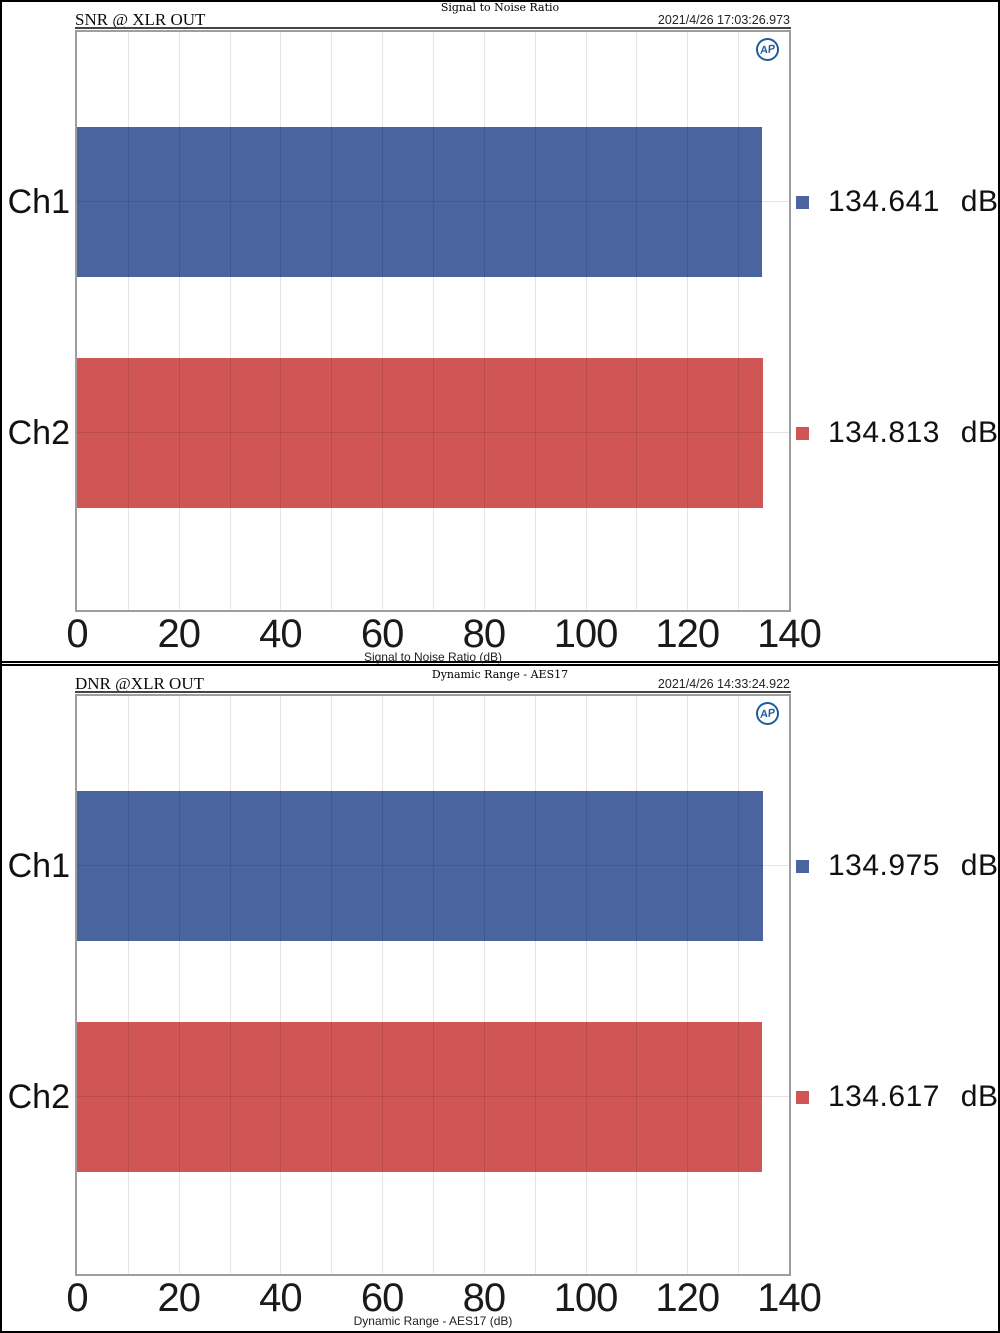 This screenshot has width=1000, height=1333. Describe the element at coordinates (723, 684) in the screenshot. I see `timestamp: 2021/4/26 14:33:24.922` at that location.